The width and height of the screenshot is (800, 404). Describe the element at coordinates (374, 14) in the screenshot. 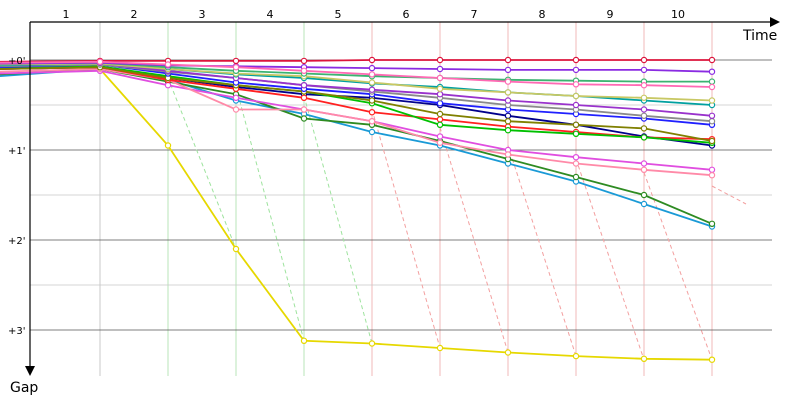

I see `x-tick-labels: 1 2 3 4 5 6 7 8 9 10` at that location.